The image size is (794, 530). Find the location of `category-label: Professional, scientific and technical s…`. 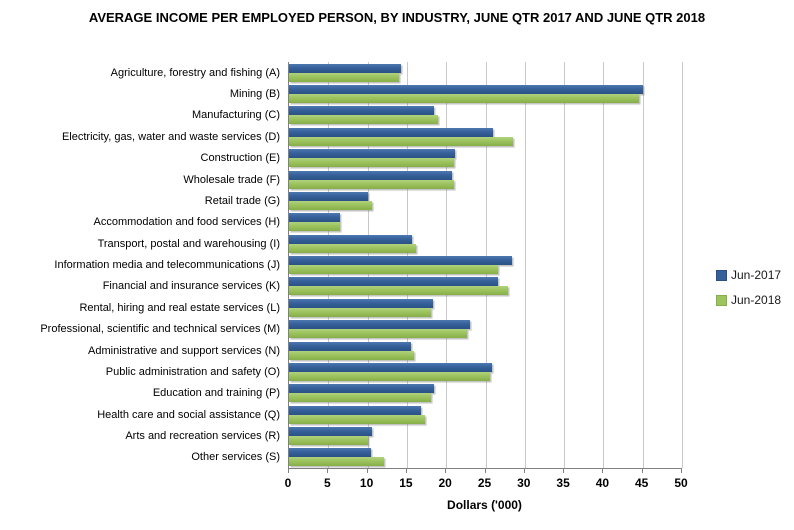

category-label: Professional, scientific and technical s… is located at coordinates (160, 329).